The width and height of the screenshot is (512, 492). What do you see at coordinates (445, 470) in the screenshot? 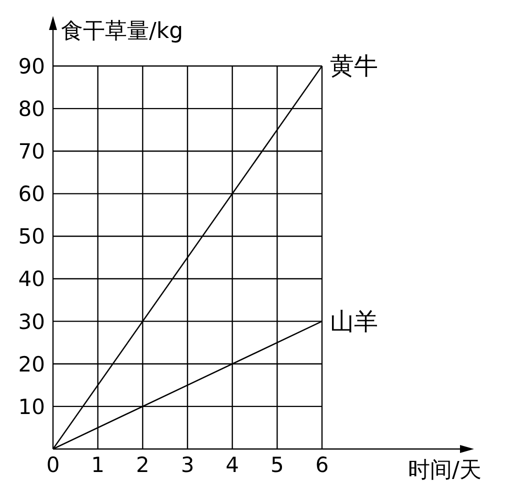
I see `x-axis-title: 时间/天` at bounding box center [445, 470].